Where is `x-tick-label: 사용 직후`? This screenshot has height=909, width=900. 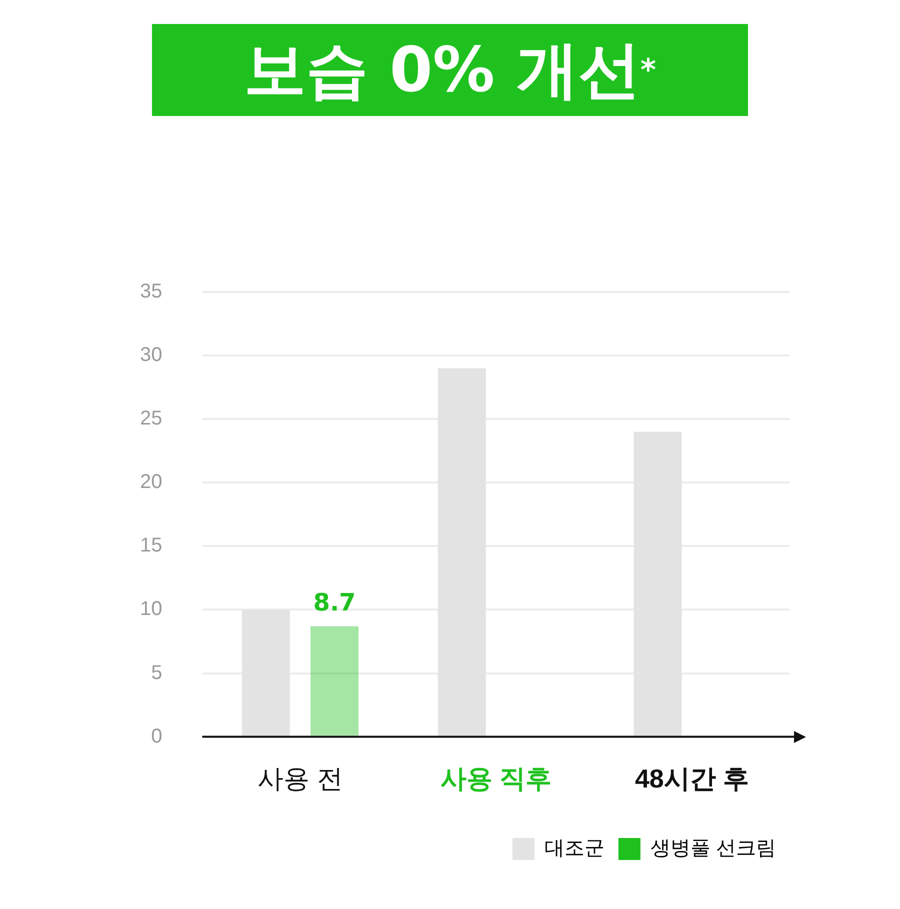 x-tick-label: 사용 직후 is located at coordinates (496, 779).